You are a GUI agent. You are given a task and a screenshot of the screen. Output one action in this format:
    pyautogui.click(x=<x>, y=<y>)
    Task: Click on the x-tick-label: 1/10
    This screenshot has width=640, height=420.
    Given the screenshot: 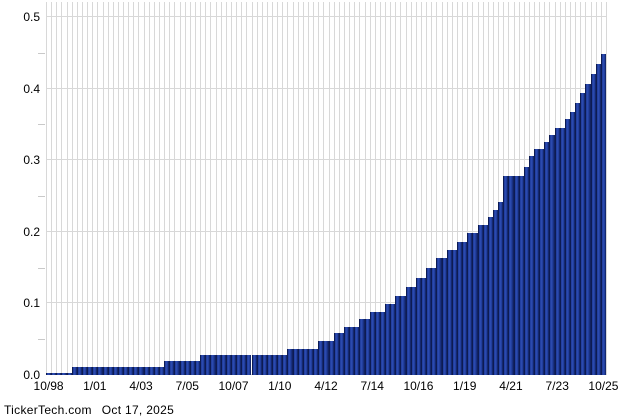 What is the action you would take?
    pyautogui.click(x=280, y=386)
    